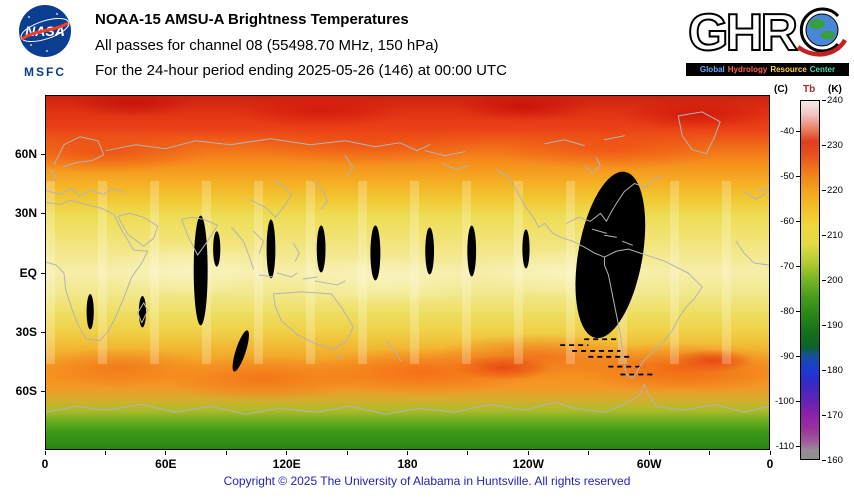 This screenshot has width=854, height=502. Describe the element at coordinates (25, 154) in the screenshot. I see `y-axis-label: 60N` at that location.